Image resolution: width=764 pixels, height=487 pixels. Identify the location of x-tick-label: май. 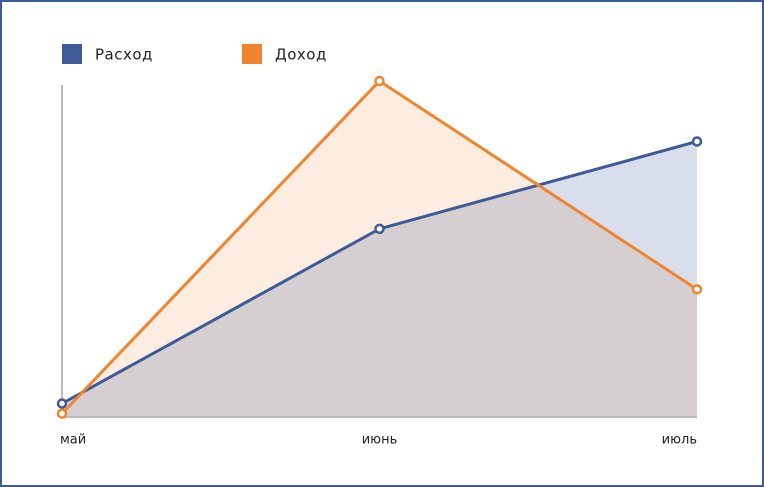
(73, 440).